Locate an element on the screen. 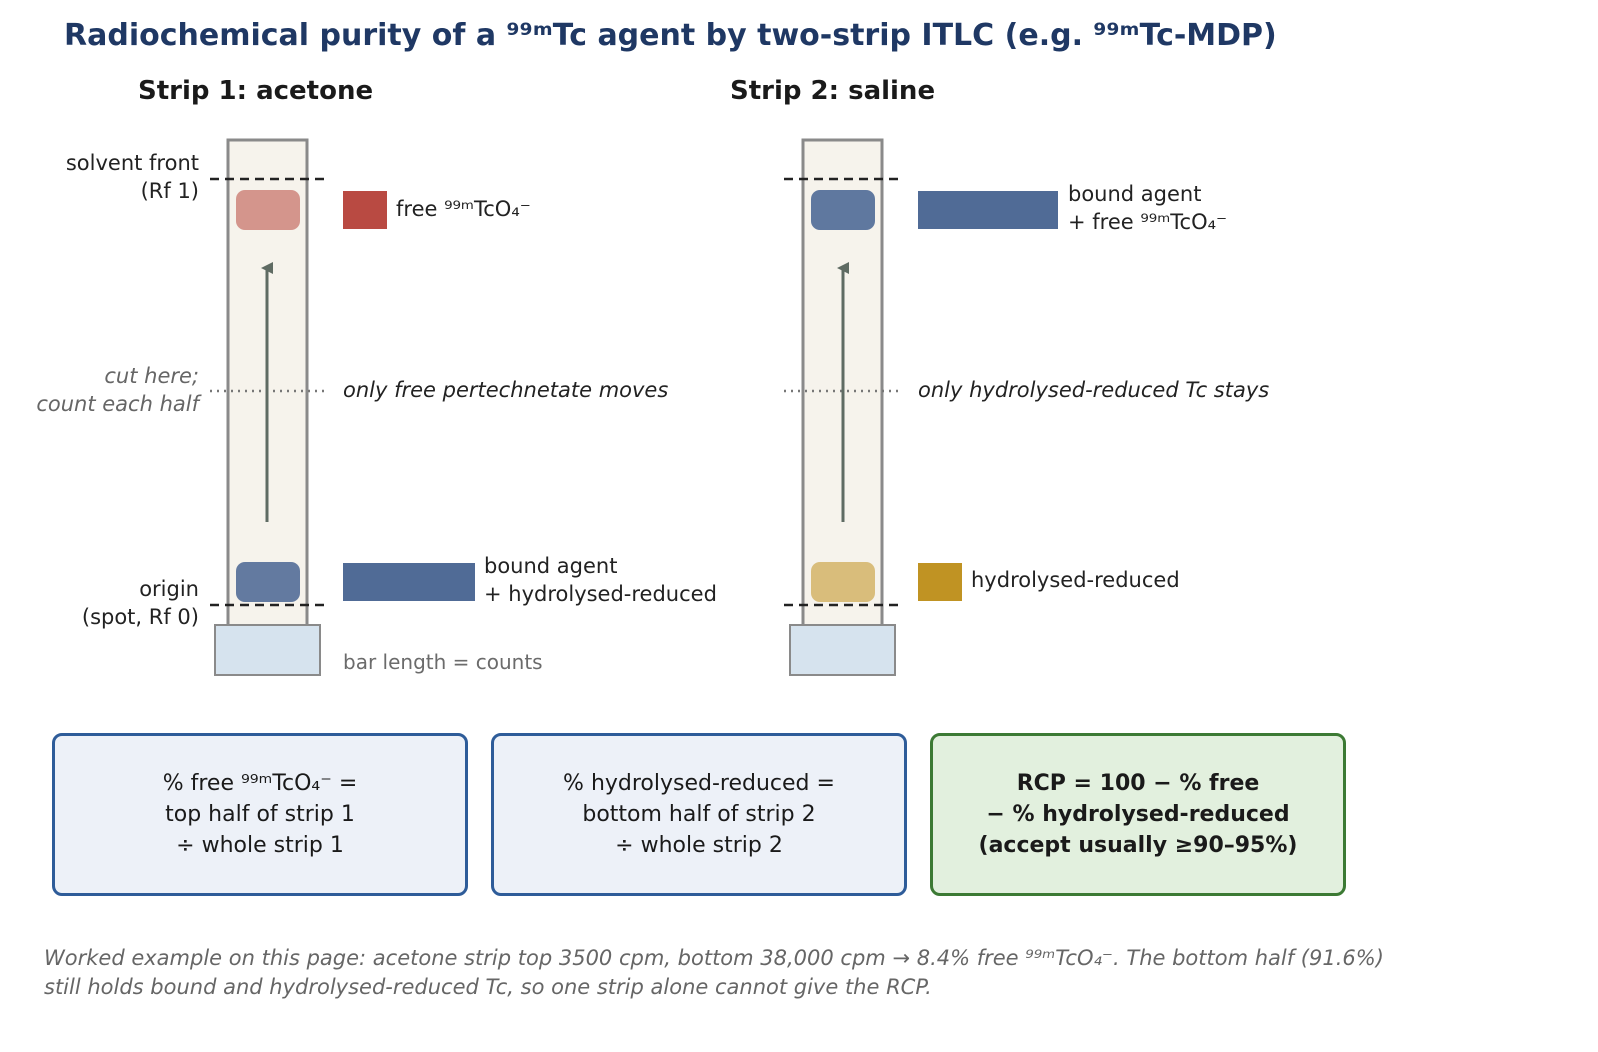  strip2-solvent-reservoir is located at coordinates (842, 650).